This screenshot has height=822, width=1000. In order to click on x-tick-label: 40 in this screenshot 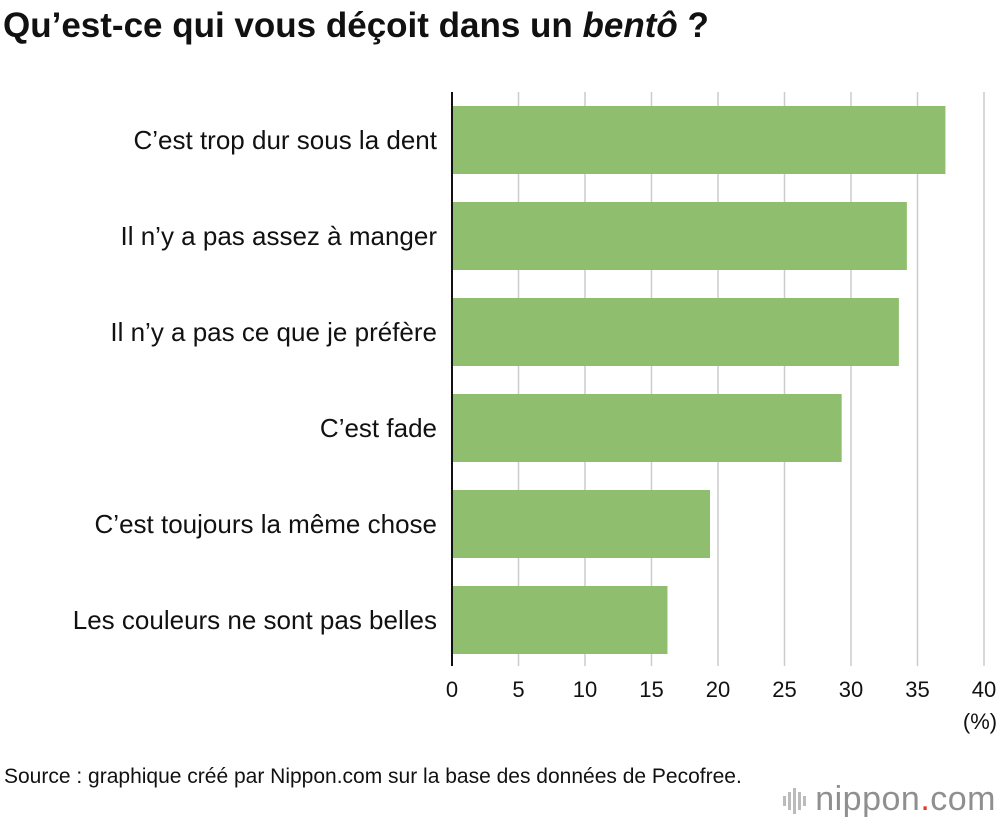, I will do `click(984, 689)`.